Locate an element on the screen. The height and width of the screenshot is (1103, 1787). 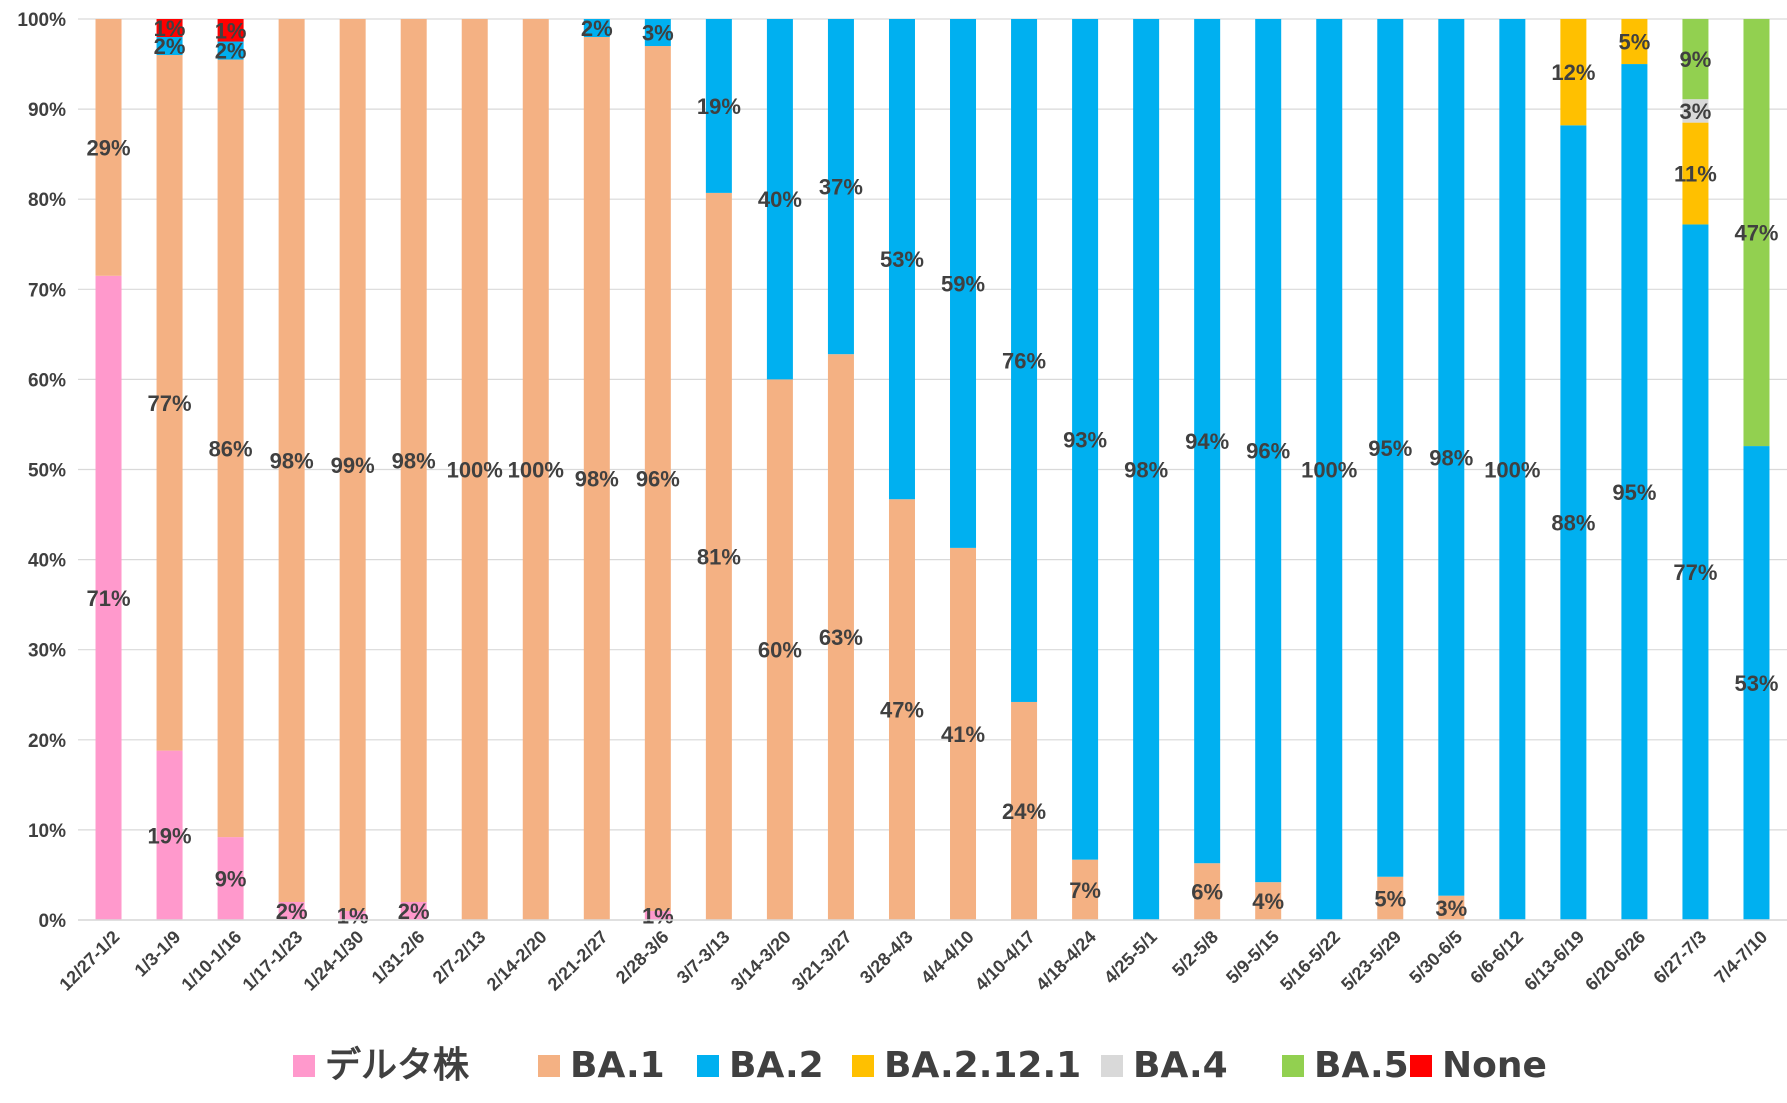
data-label: 6% is located at coordinates (1207, 892).